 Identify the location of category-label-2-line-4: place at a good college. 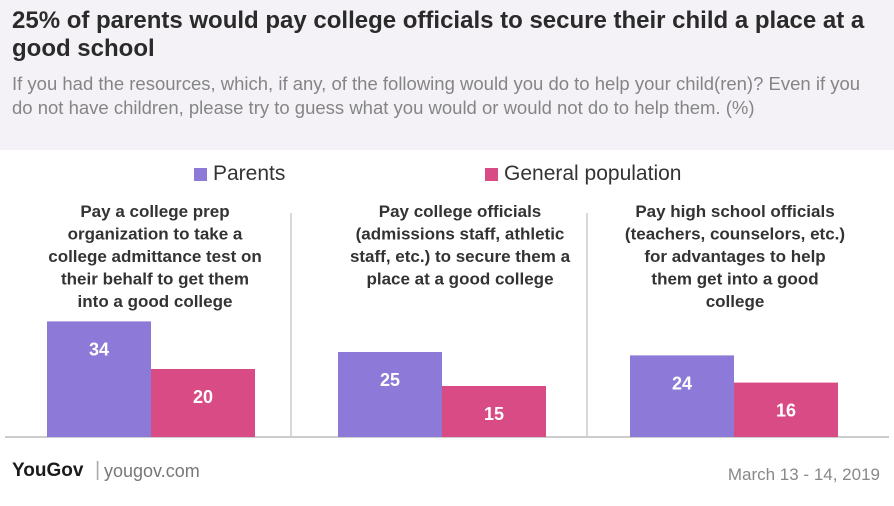
(459, 279).